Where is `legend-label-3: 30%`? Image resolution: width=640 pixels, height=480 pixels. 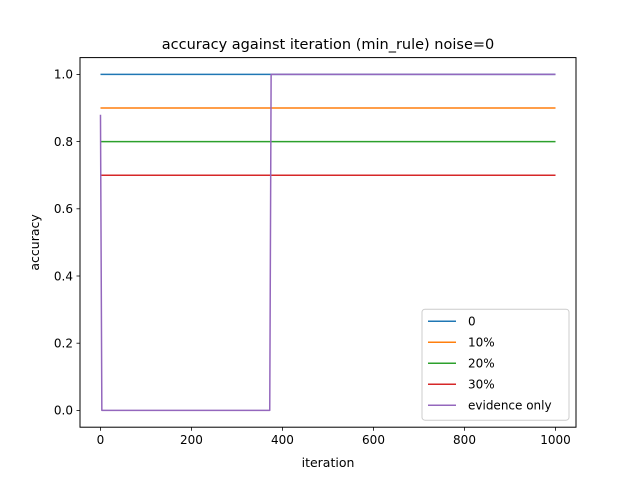
legend-label-3: 30% is located at coordinates (481, 385).